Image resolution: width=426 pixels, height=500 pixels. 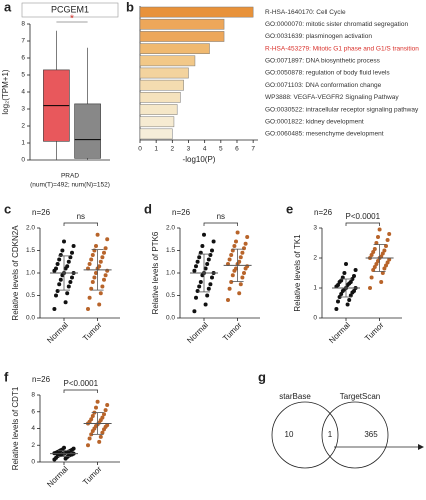 What do you see at coordinates (295, 396) in the screenshot?
I see `set-label: starBase` at bounding box center [295, 396].